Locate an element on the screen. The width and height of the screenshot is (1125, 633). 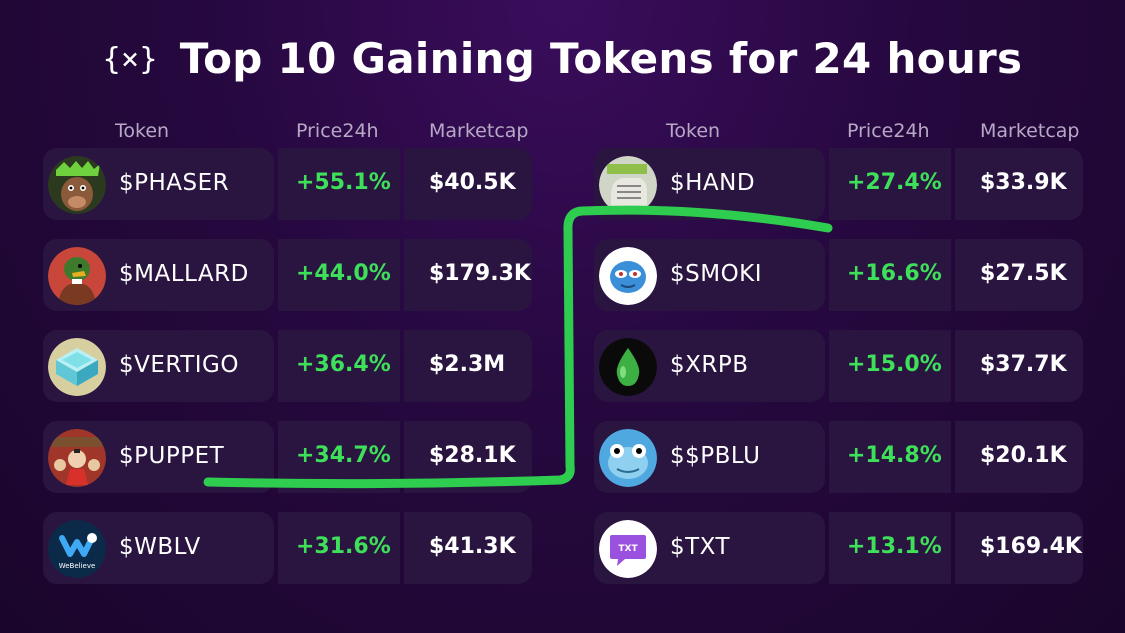
token-price-change: +36.4% is located at coordinates (343, 364).